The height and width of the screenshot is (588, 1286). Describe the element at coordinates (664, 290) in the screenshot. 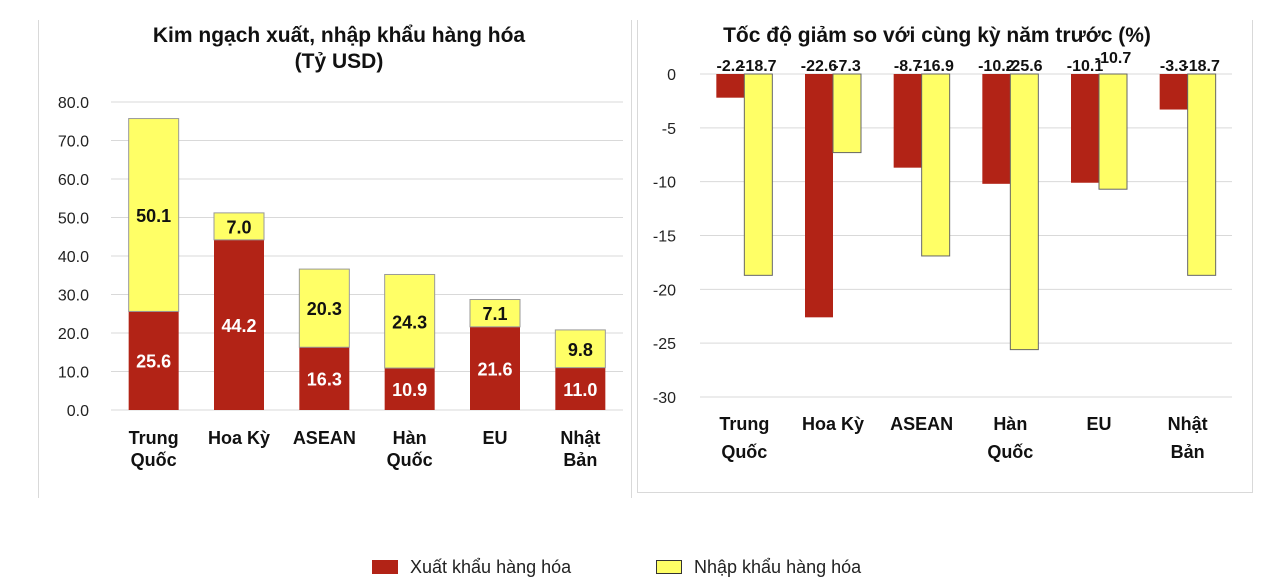

I see `y-tick-label: -20` at that location.